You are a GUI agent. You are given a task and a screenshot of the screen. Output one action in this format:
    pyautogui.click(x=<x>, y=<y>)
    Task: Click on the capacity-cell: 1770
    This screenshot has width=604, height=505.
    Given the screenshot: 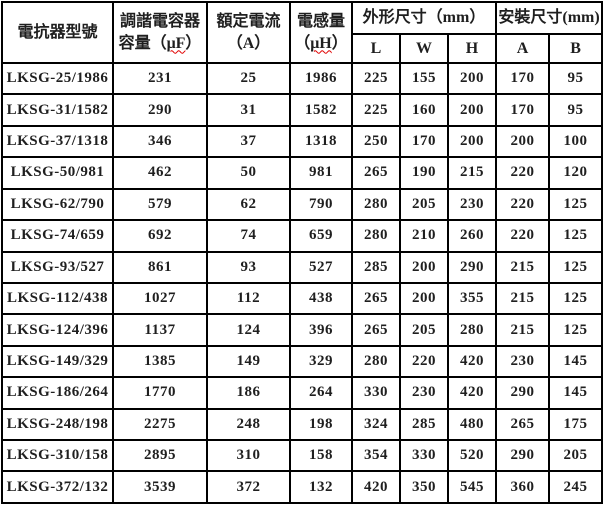 What is the action you would take?
    pyautogui.click(x=160, y=393)
    